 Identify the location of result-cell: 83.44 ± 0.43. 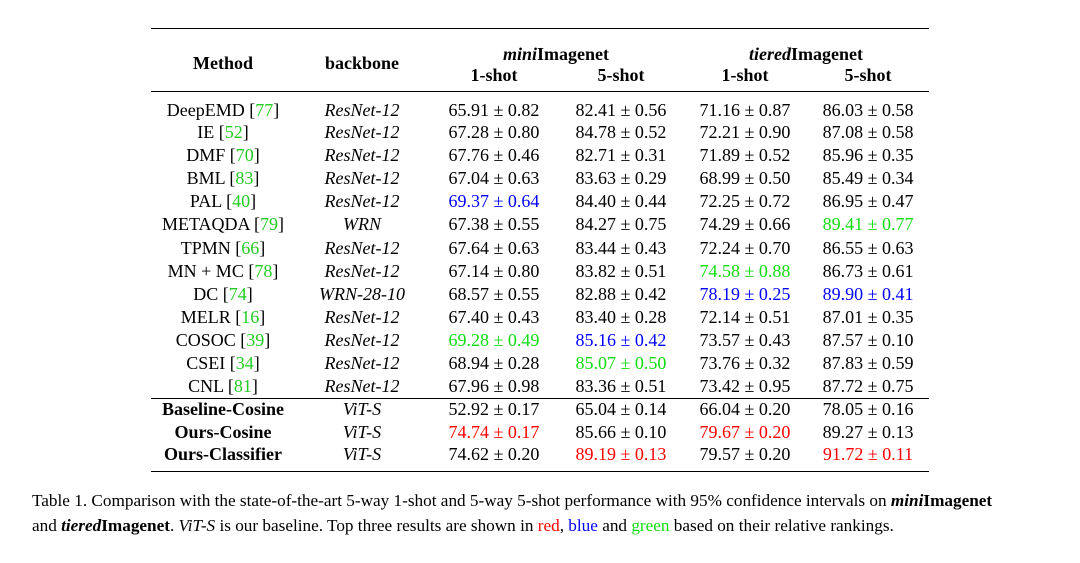
(621, 247).